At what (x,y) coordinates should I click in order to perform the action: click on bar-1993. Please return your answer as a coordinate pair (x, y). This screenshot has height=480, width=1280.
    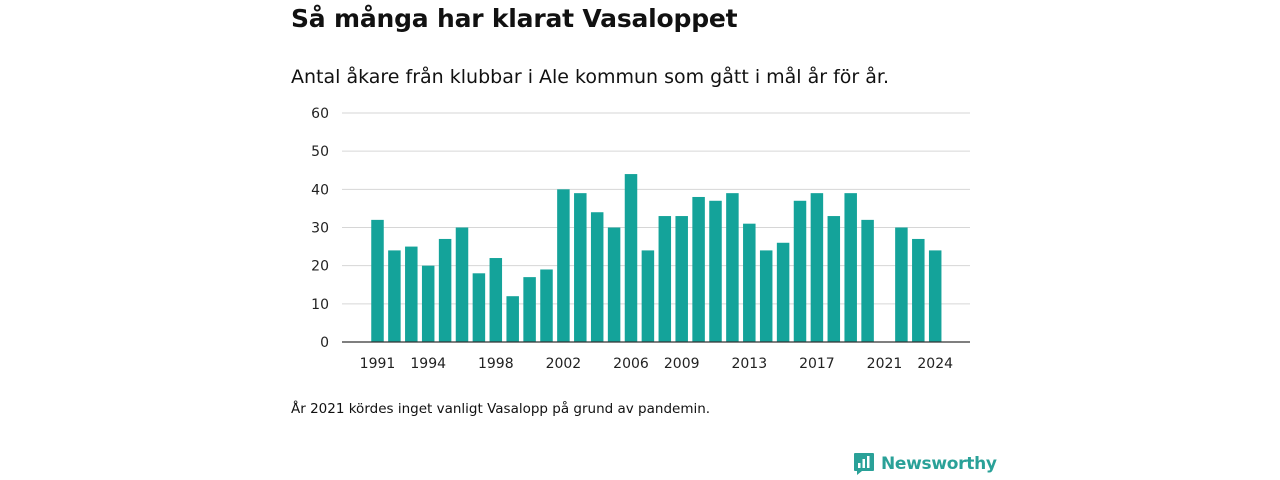
    Looking at the image, I should click on (411, 294).